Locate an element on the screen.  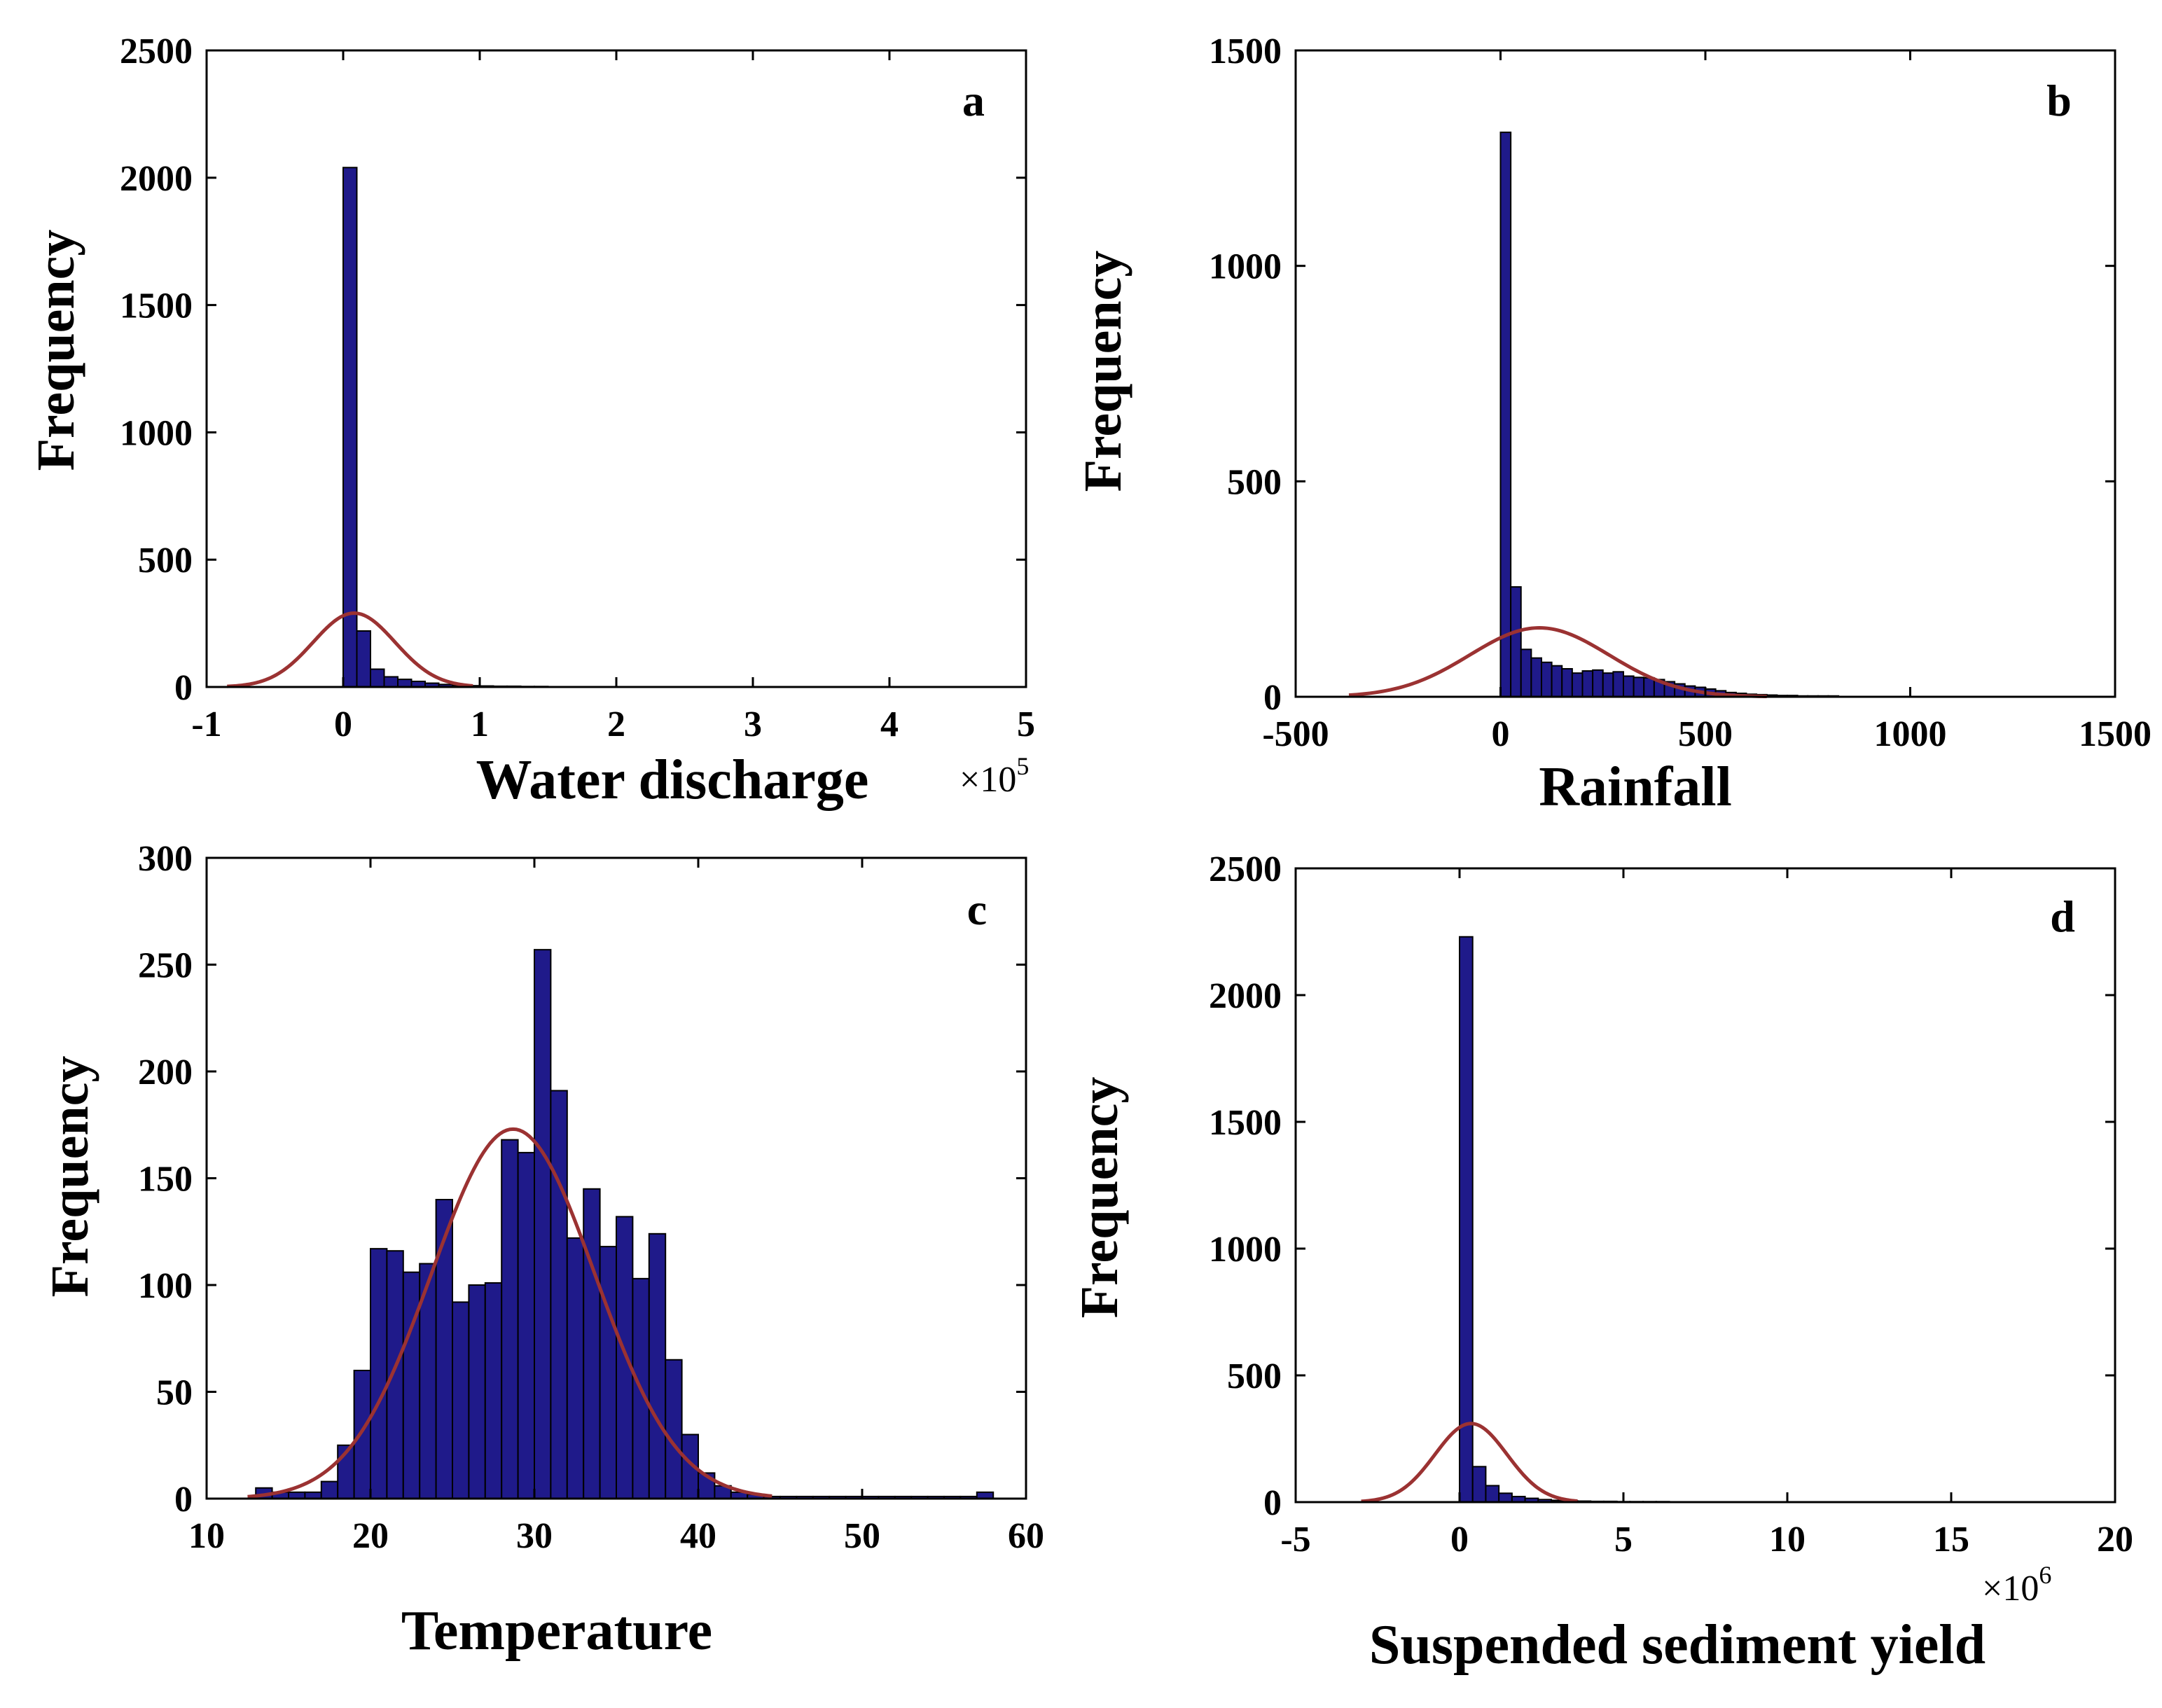
panel-letter: c is located at coordinates (977, 909).